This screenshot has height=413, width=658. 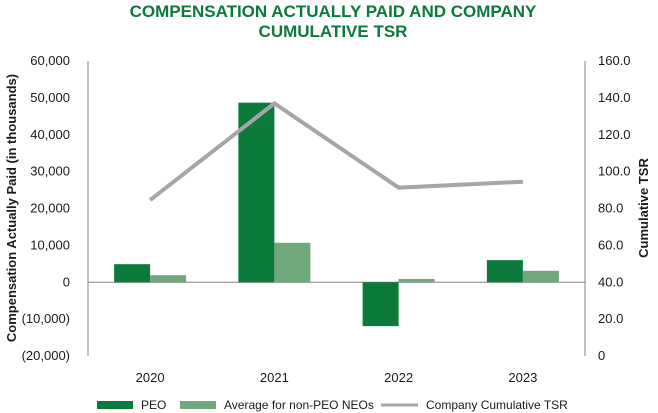 I want to click on y-tick-label: 50,000, so click(x=50, y=97).